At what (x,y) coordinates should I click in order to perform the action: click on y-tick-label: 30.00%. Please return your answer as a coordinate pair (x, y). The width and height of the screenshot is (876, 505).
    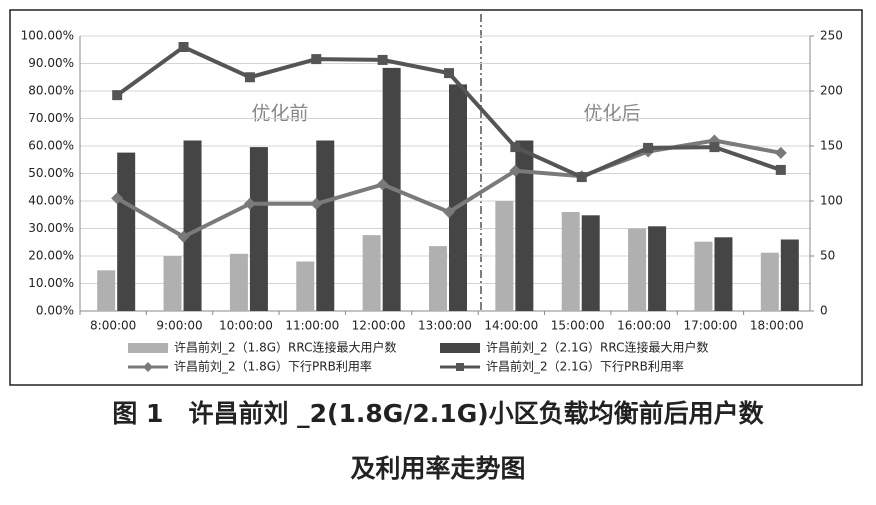
    Looking at the image, I should click on (51, 228).